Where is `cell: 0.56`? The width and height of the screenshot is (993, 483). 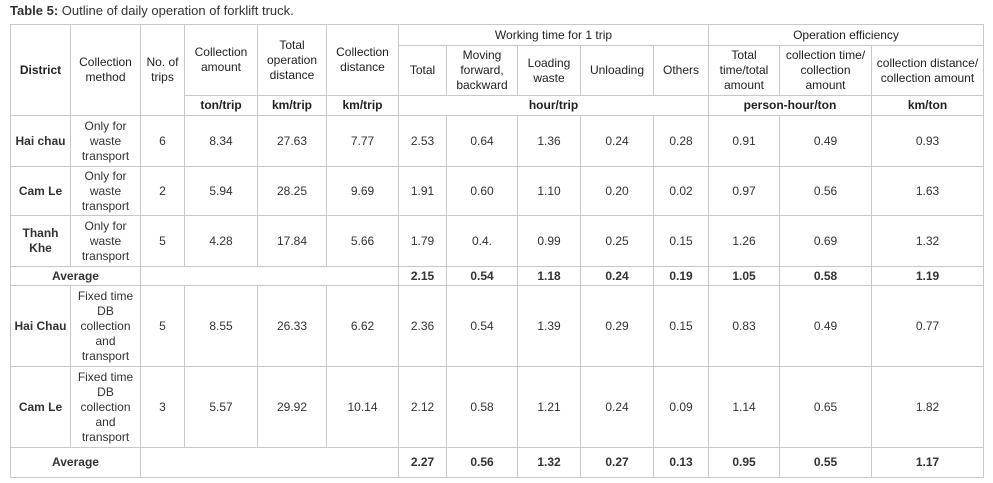
cell: 0.56 is located at coordinates (825, 191).